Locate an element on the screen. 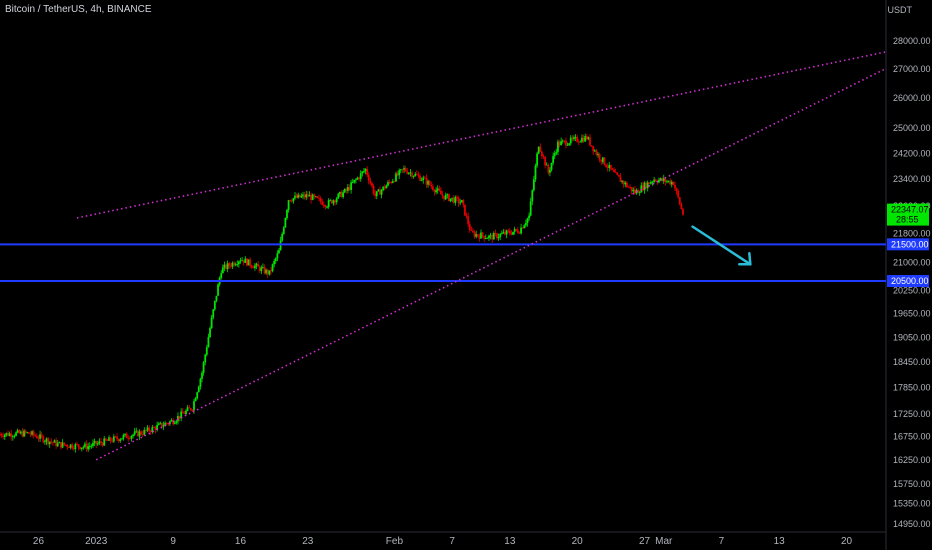  y-tick-label: 20250.00 is located at coordinates (912, 290).